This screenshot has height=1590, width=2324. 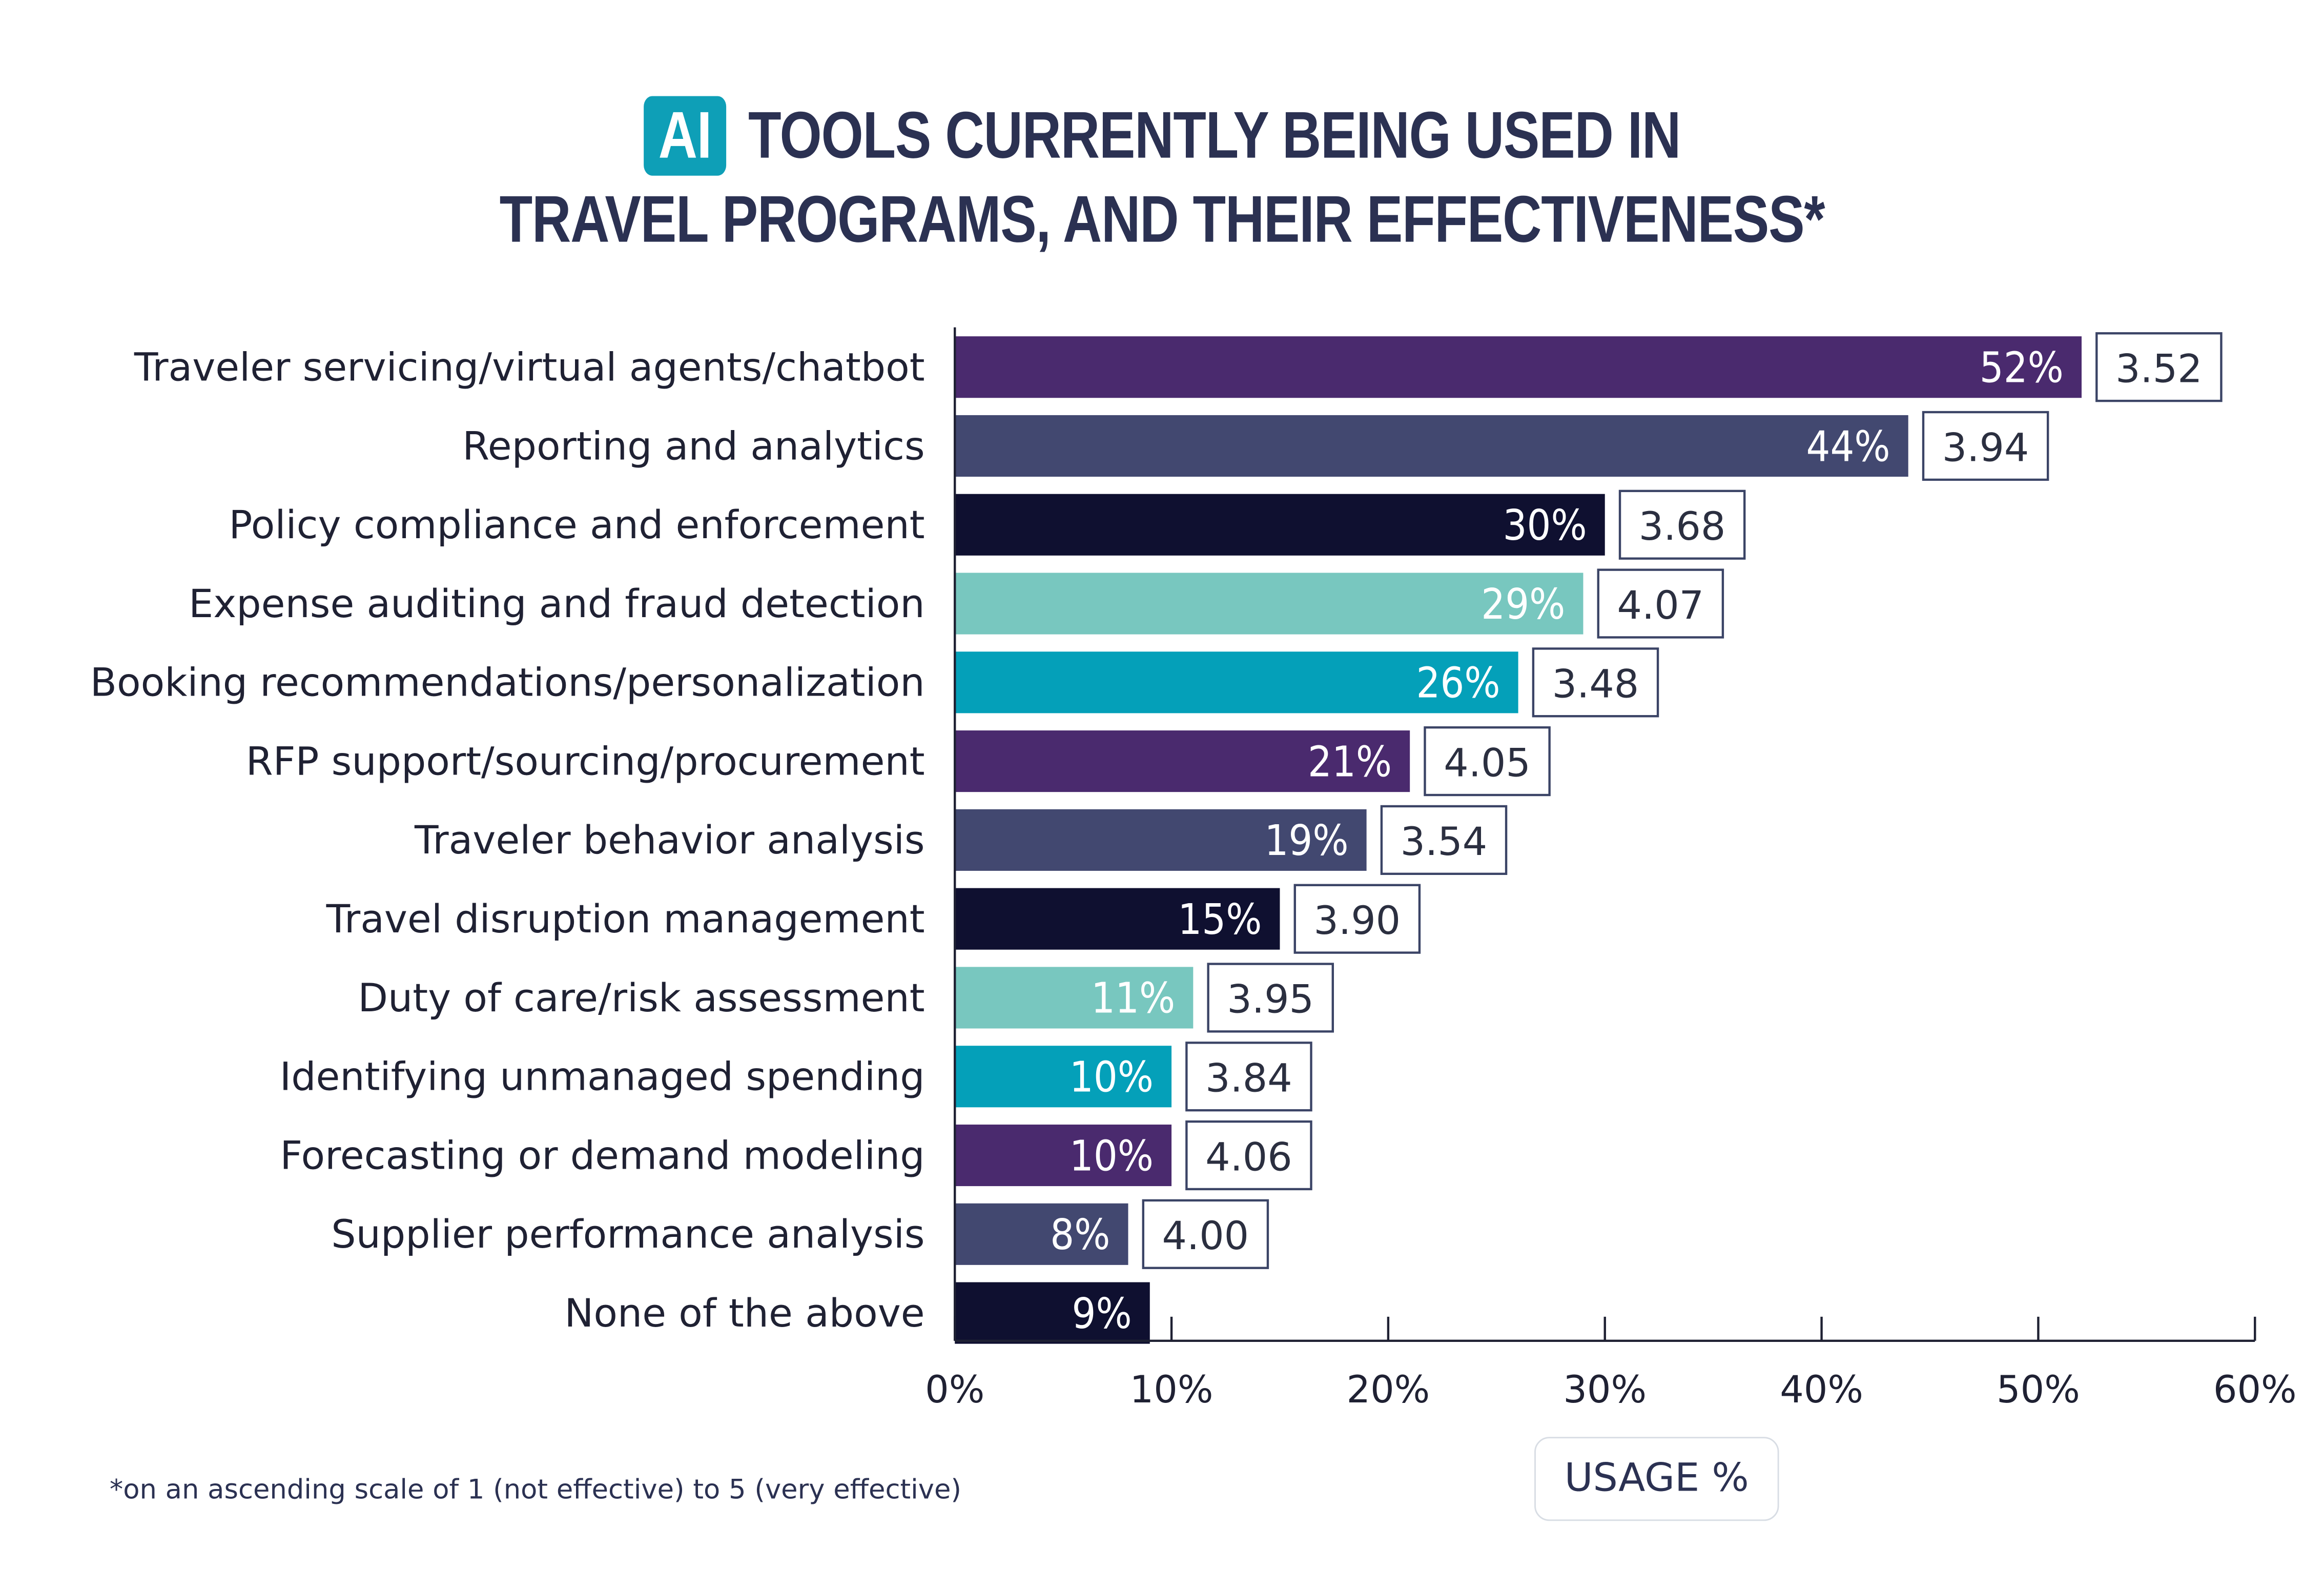 What do you see at coordinates (585, 761) in the screenshot?
I see `category-label: RFP support/sourcing/procurement` at bounding box center [585, 761].